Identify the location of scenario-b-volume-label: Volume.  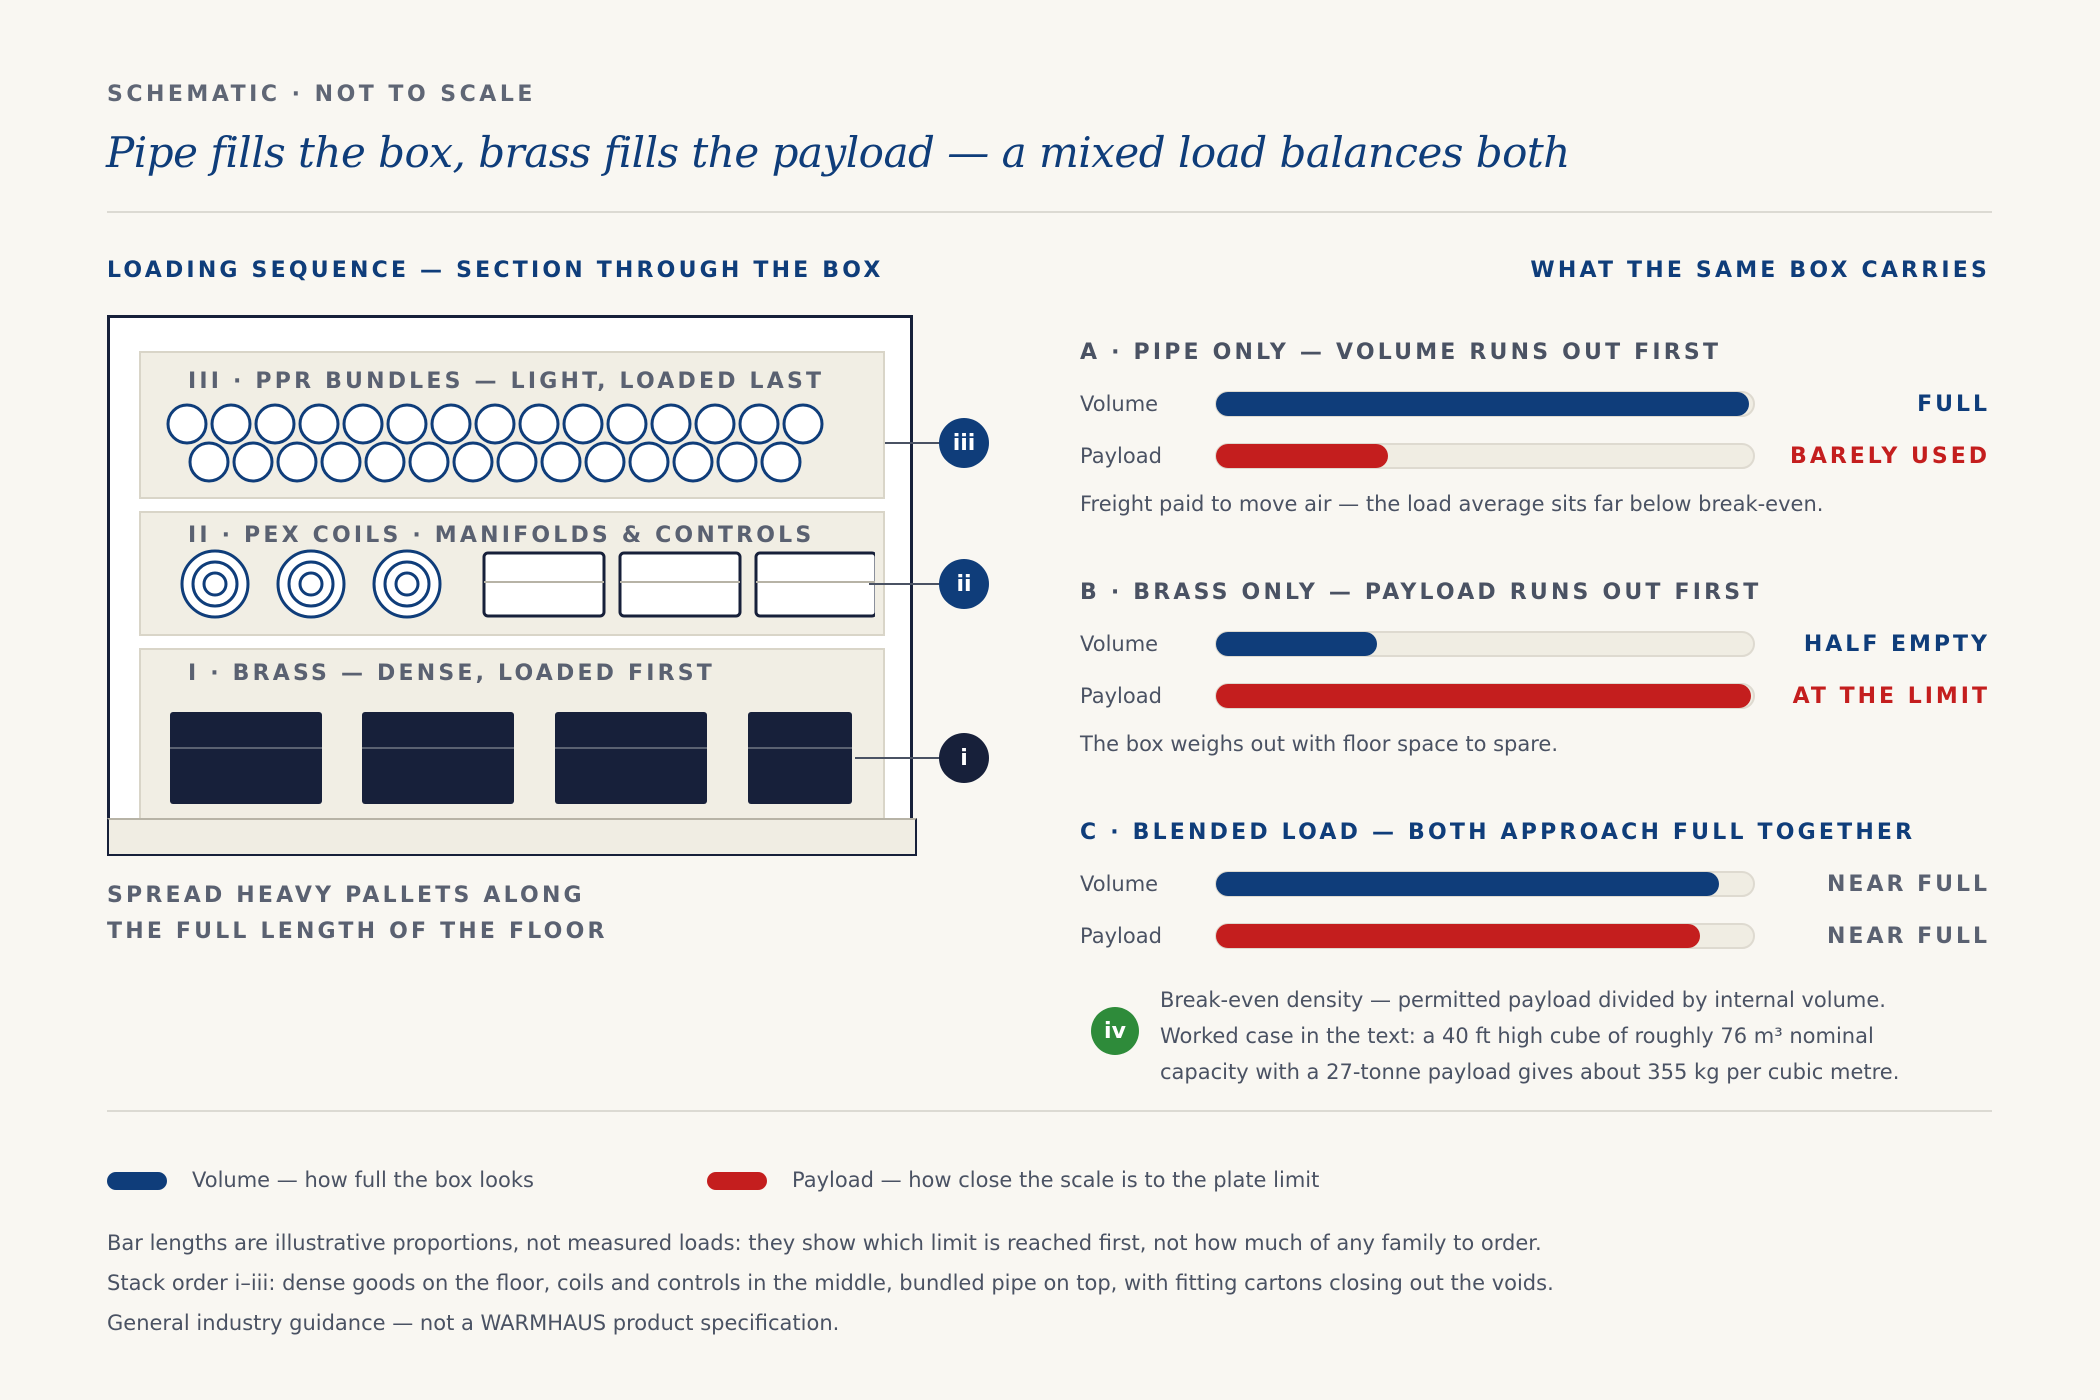
(1119, 644).